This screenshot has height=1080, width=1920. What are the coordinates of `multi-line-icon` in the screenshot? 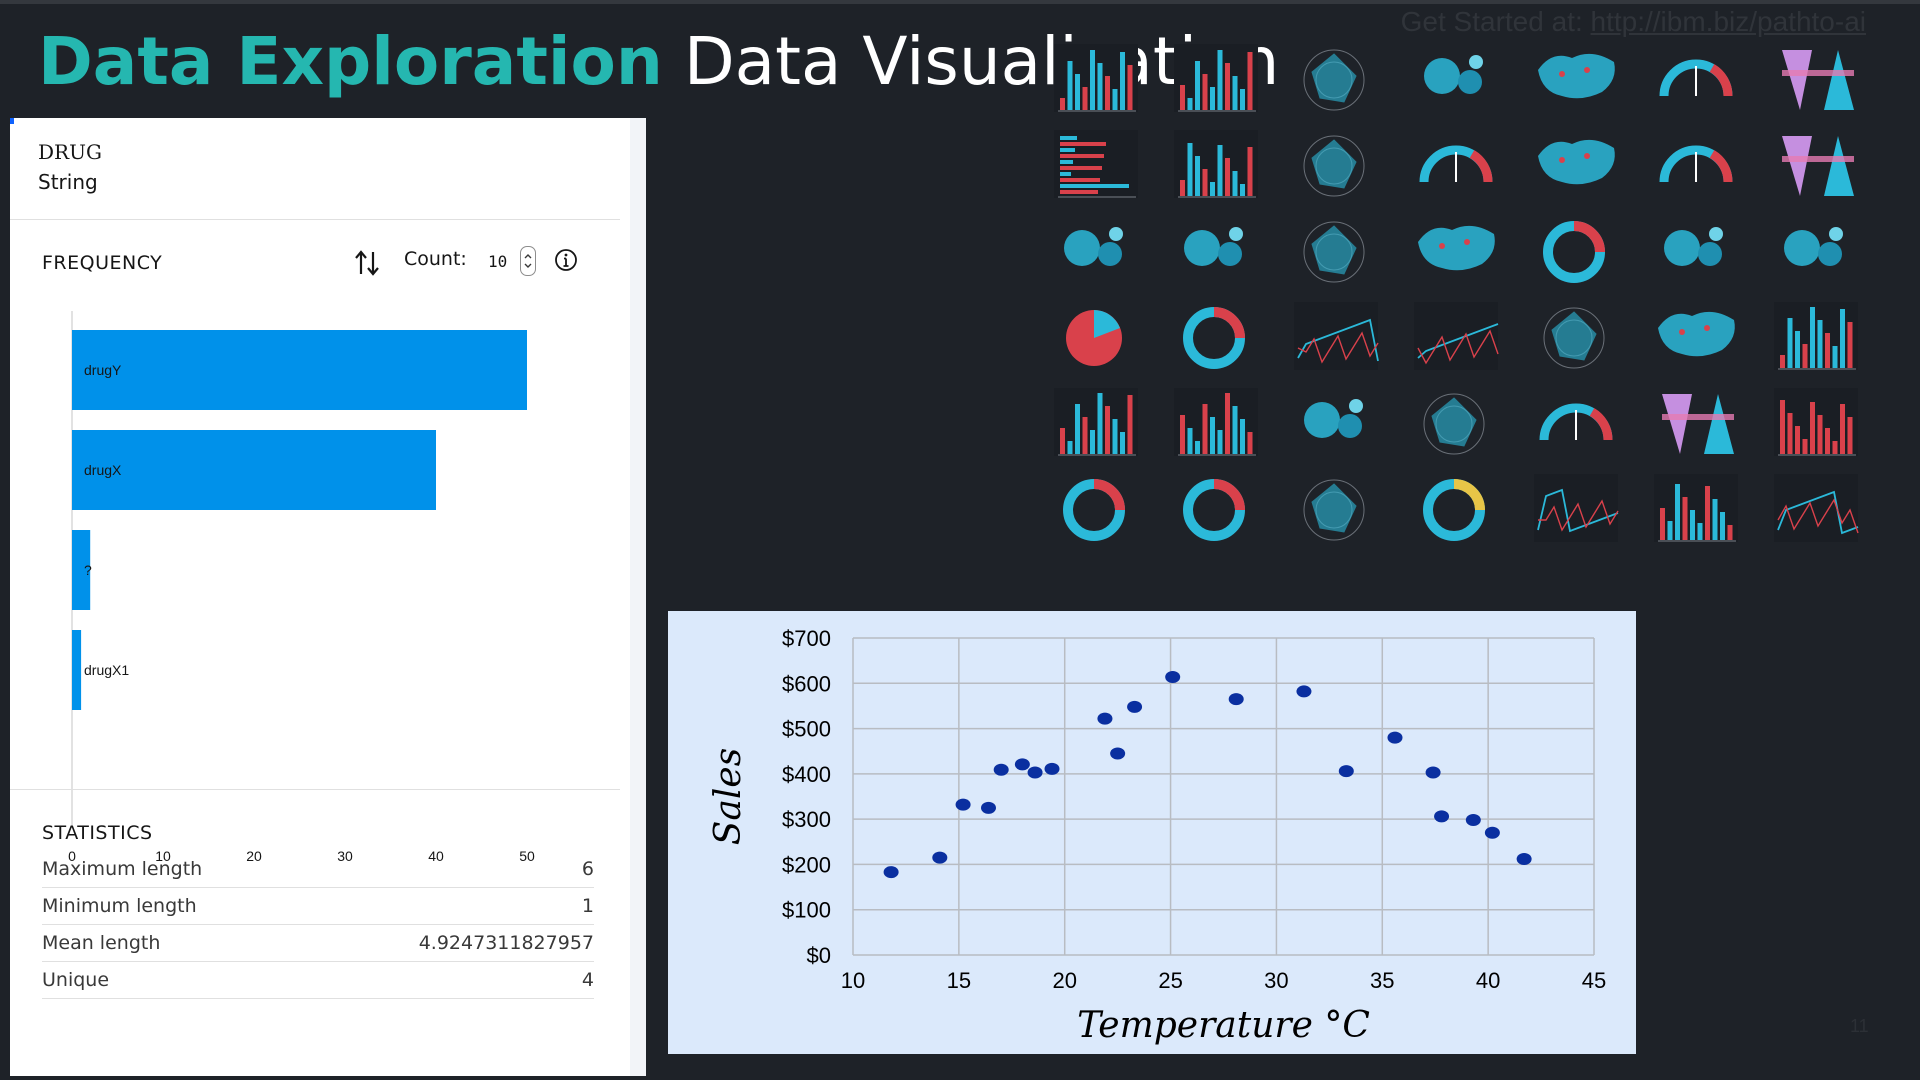 It's located at (1576, 508).